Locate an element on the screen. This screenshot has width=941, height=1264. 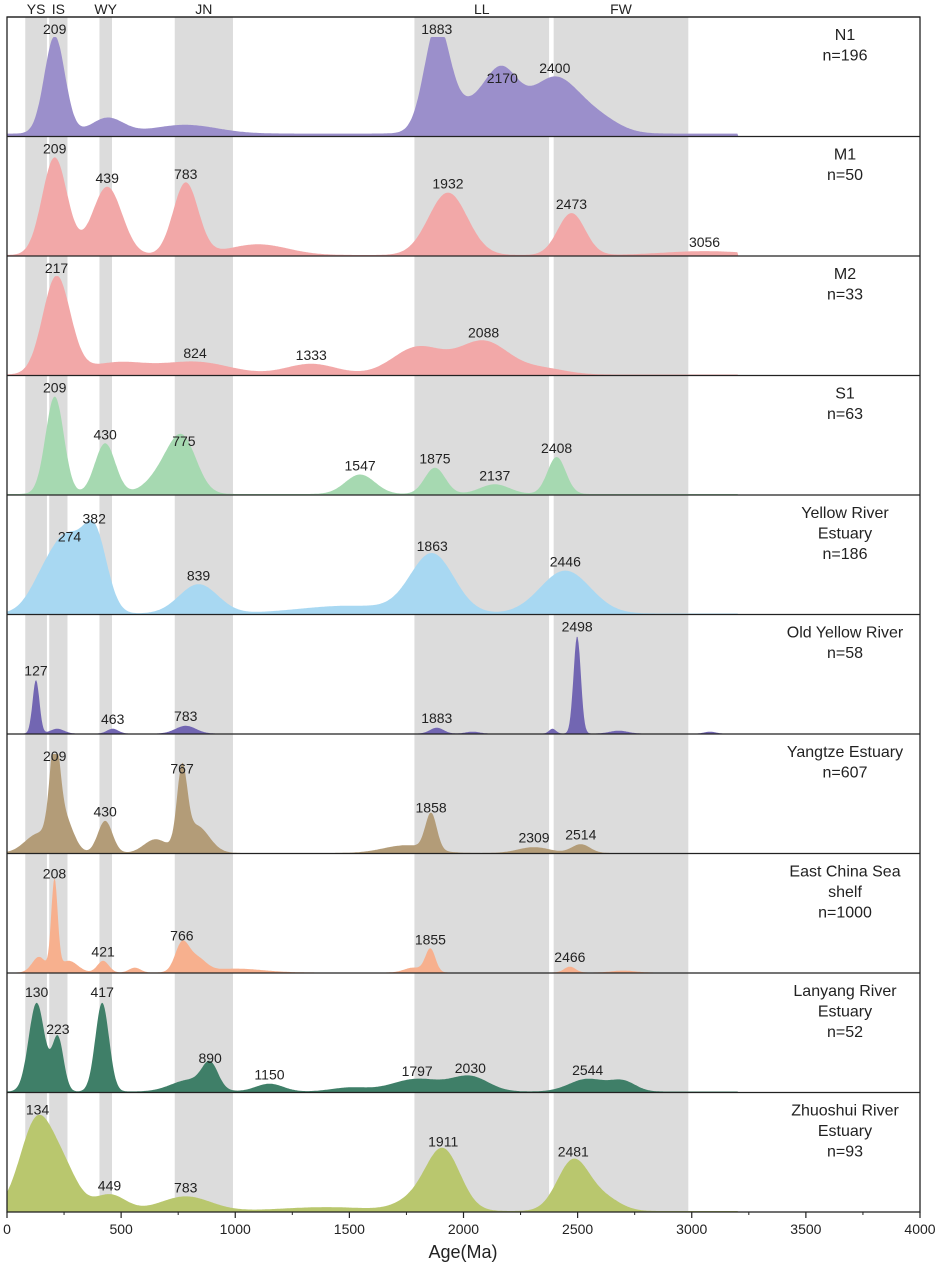
panel-sample-name: Lanyang River is located at coordinates (845, 991).